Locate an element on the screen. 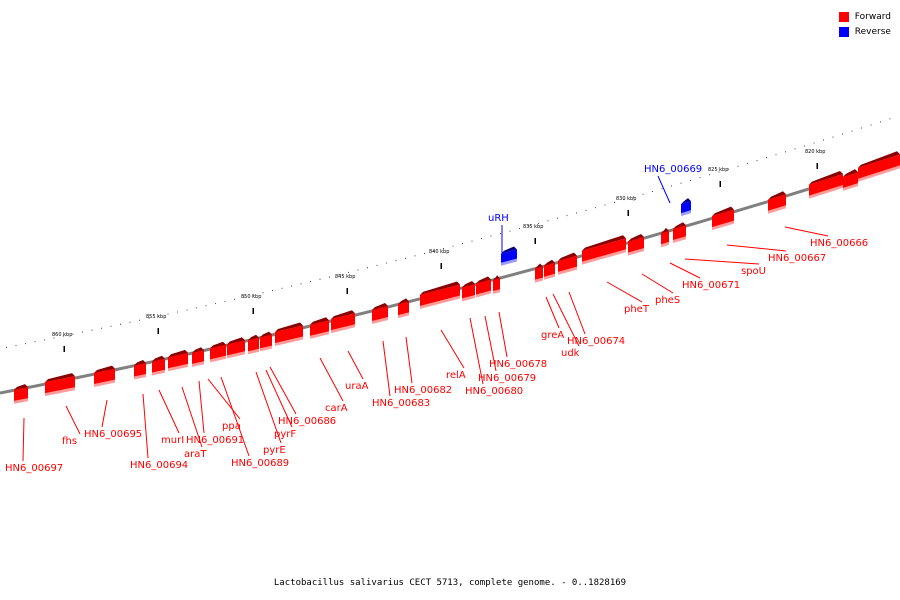 The width and height of the screenshot is (900, 600). reverse-swatch is located at coordinates (843, 31).